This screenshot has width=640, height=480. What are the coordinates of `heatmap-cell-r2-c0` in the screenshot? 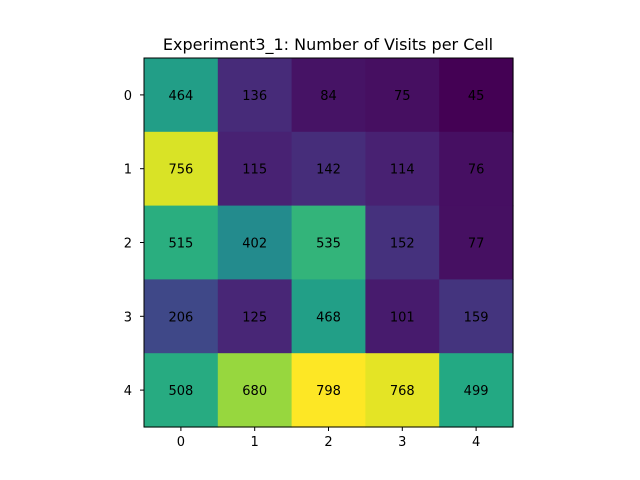 It's located at (181, 242).